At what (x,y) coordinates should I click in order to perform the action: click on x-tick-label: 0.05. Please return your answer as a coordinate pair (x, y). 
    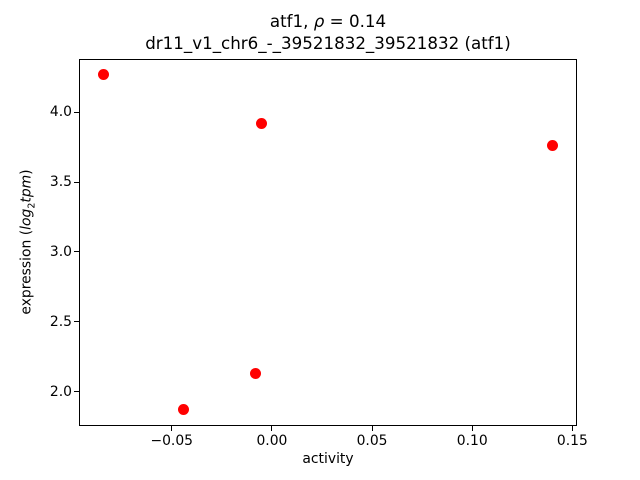
    Looking at the image, I should click on (372, 441).